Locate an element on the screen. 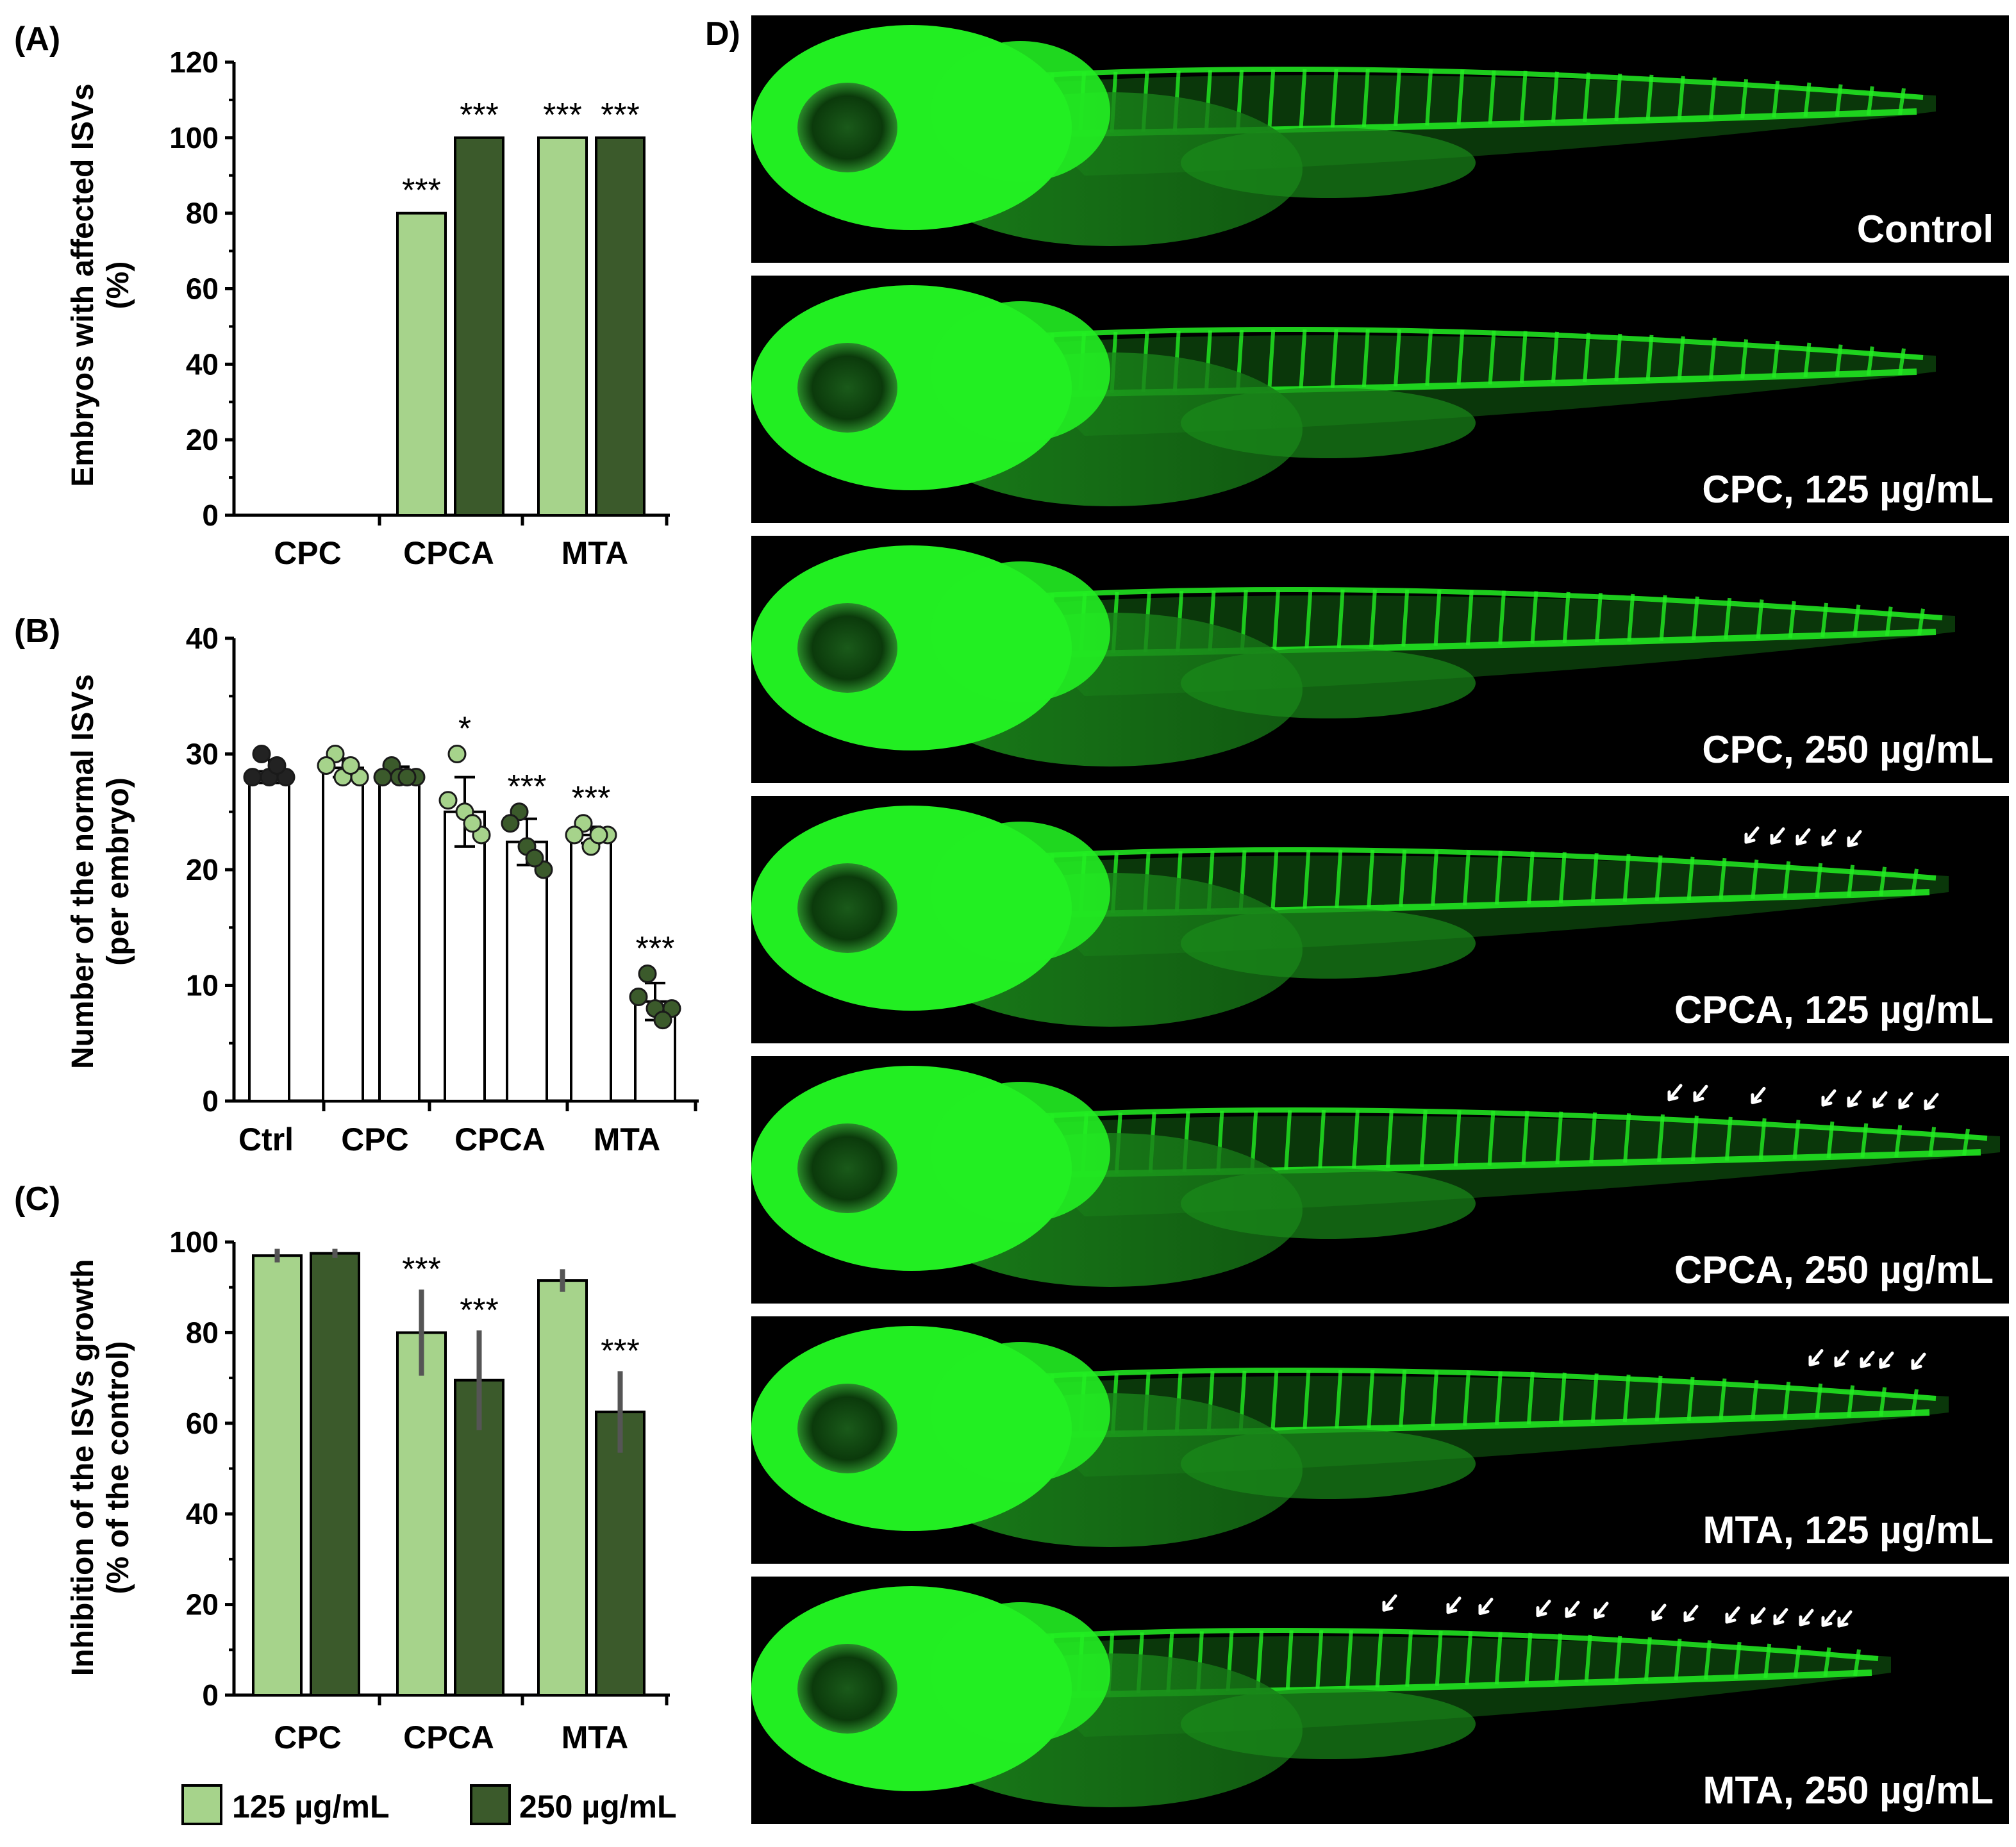  image-caption: CPCA, 250 µg/mL is located at coordinates (1834, 1269).